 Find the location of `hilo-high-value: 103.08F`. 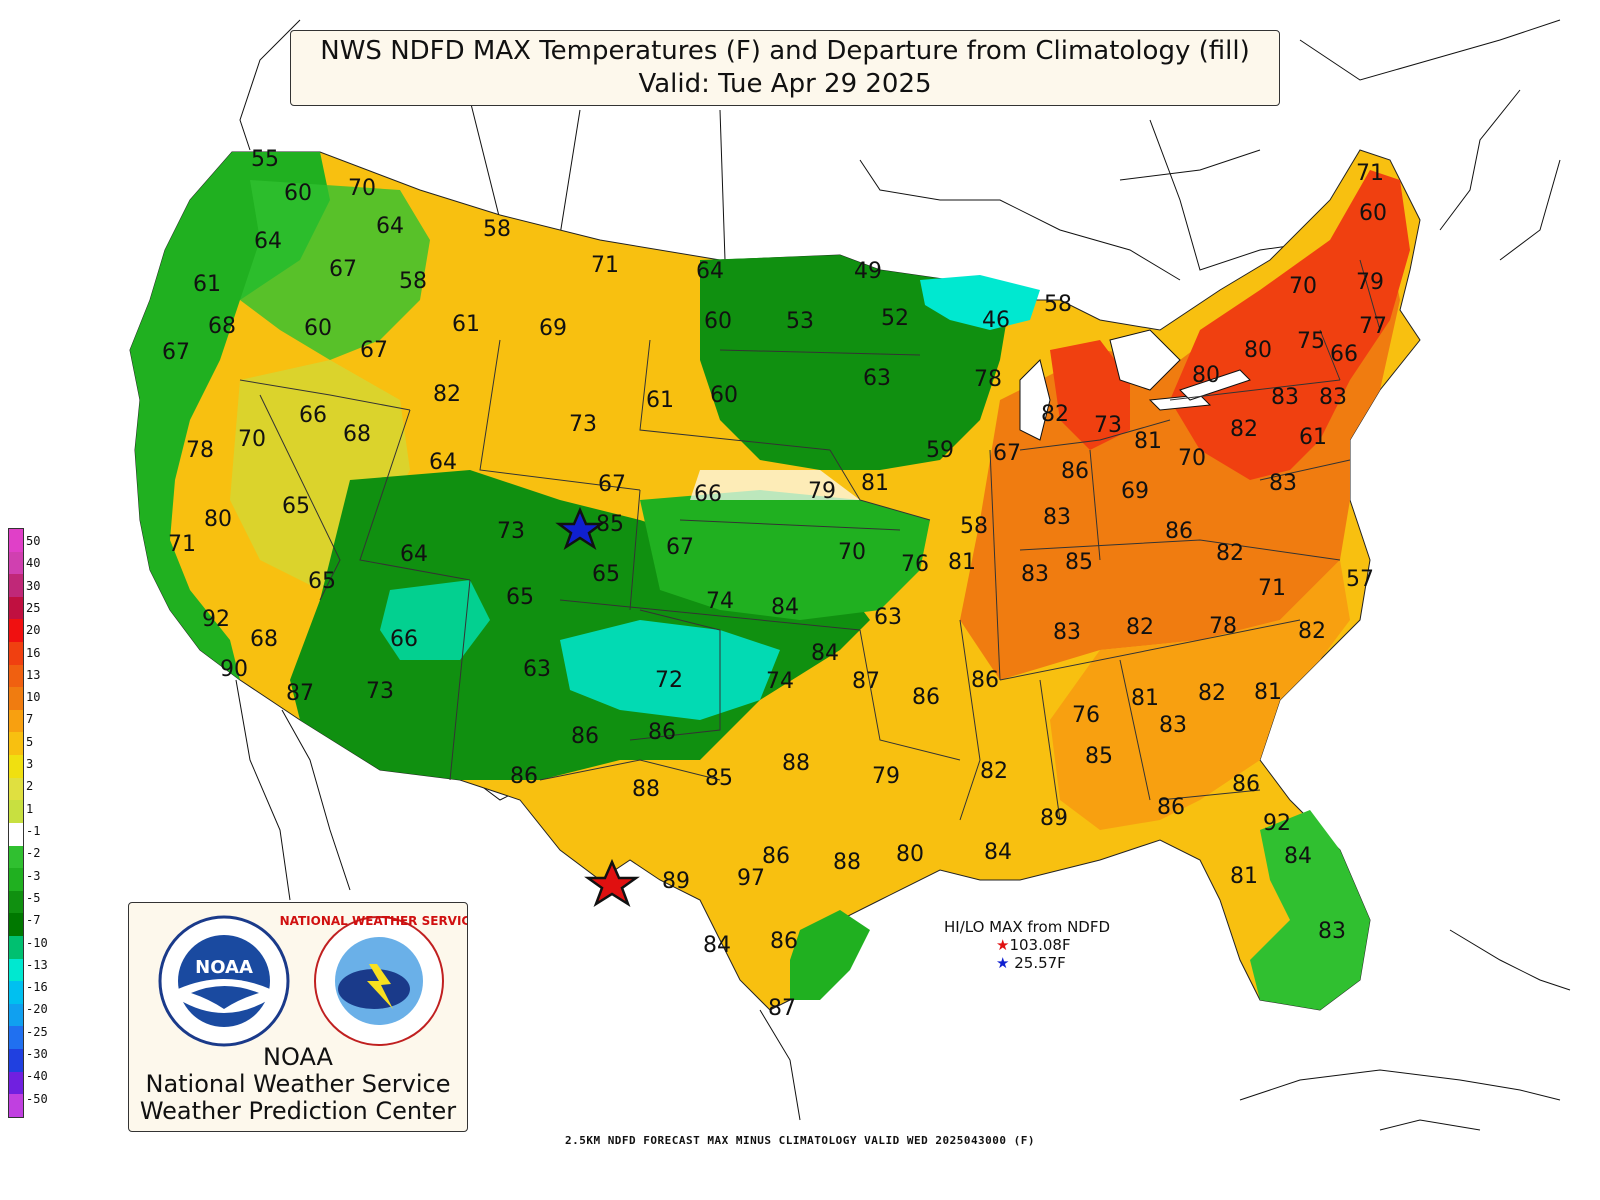

hilo-high-value: 103.08F is located at coordinates (1040, 945).